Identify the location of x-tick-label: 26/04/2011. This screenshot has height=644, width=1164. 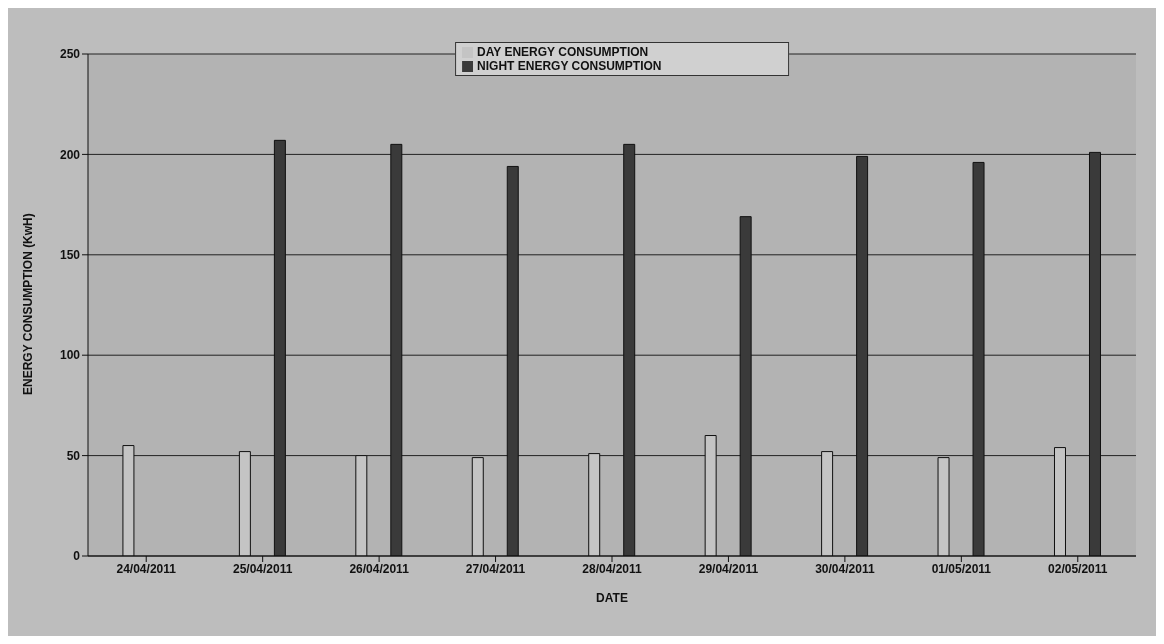
(379, 568).